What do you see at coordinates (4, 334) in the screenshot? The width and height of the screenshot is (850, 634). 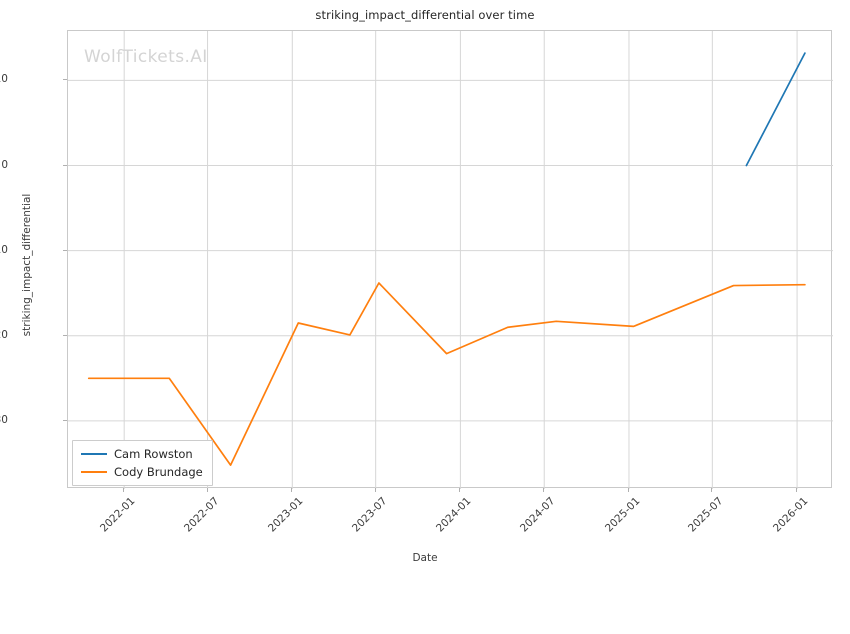 I see `y-tick-label: −20` at bounding box center [4, 334].